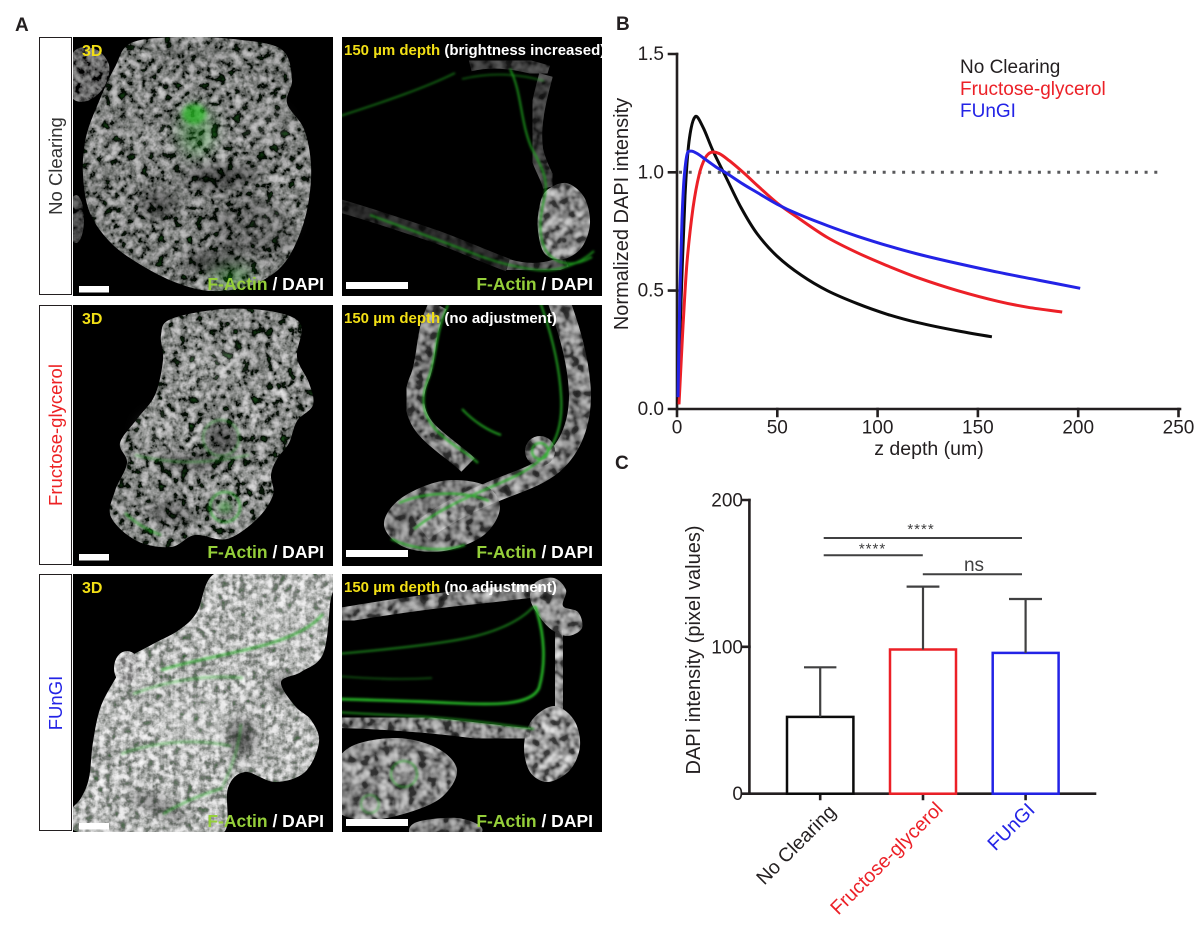 The width and height of the screenshot is (1200, 952). Describe the element at coordinates (928, 449) in the screenshot. I see `svg-text: z depth (um)` at that location.